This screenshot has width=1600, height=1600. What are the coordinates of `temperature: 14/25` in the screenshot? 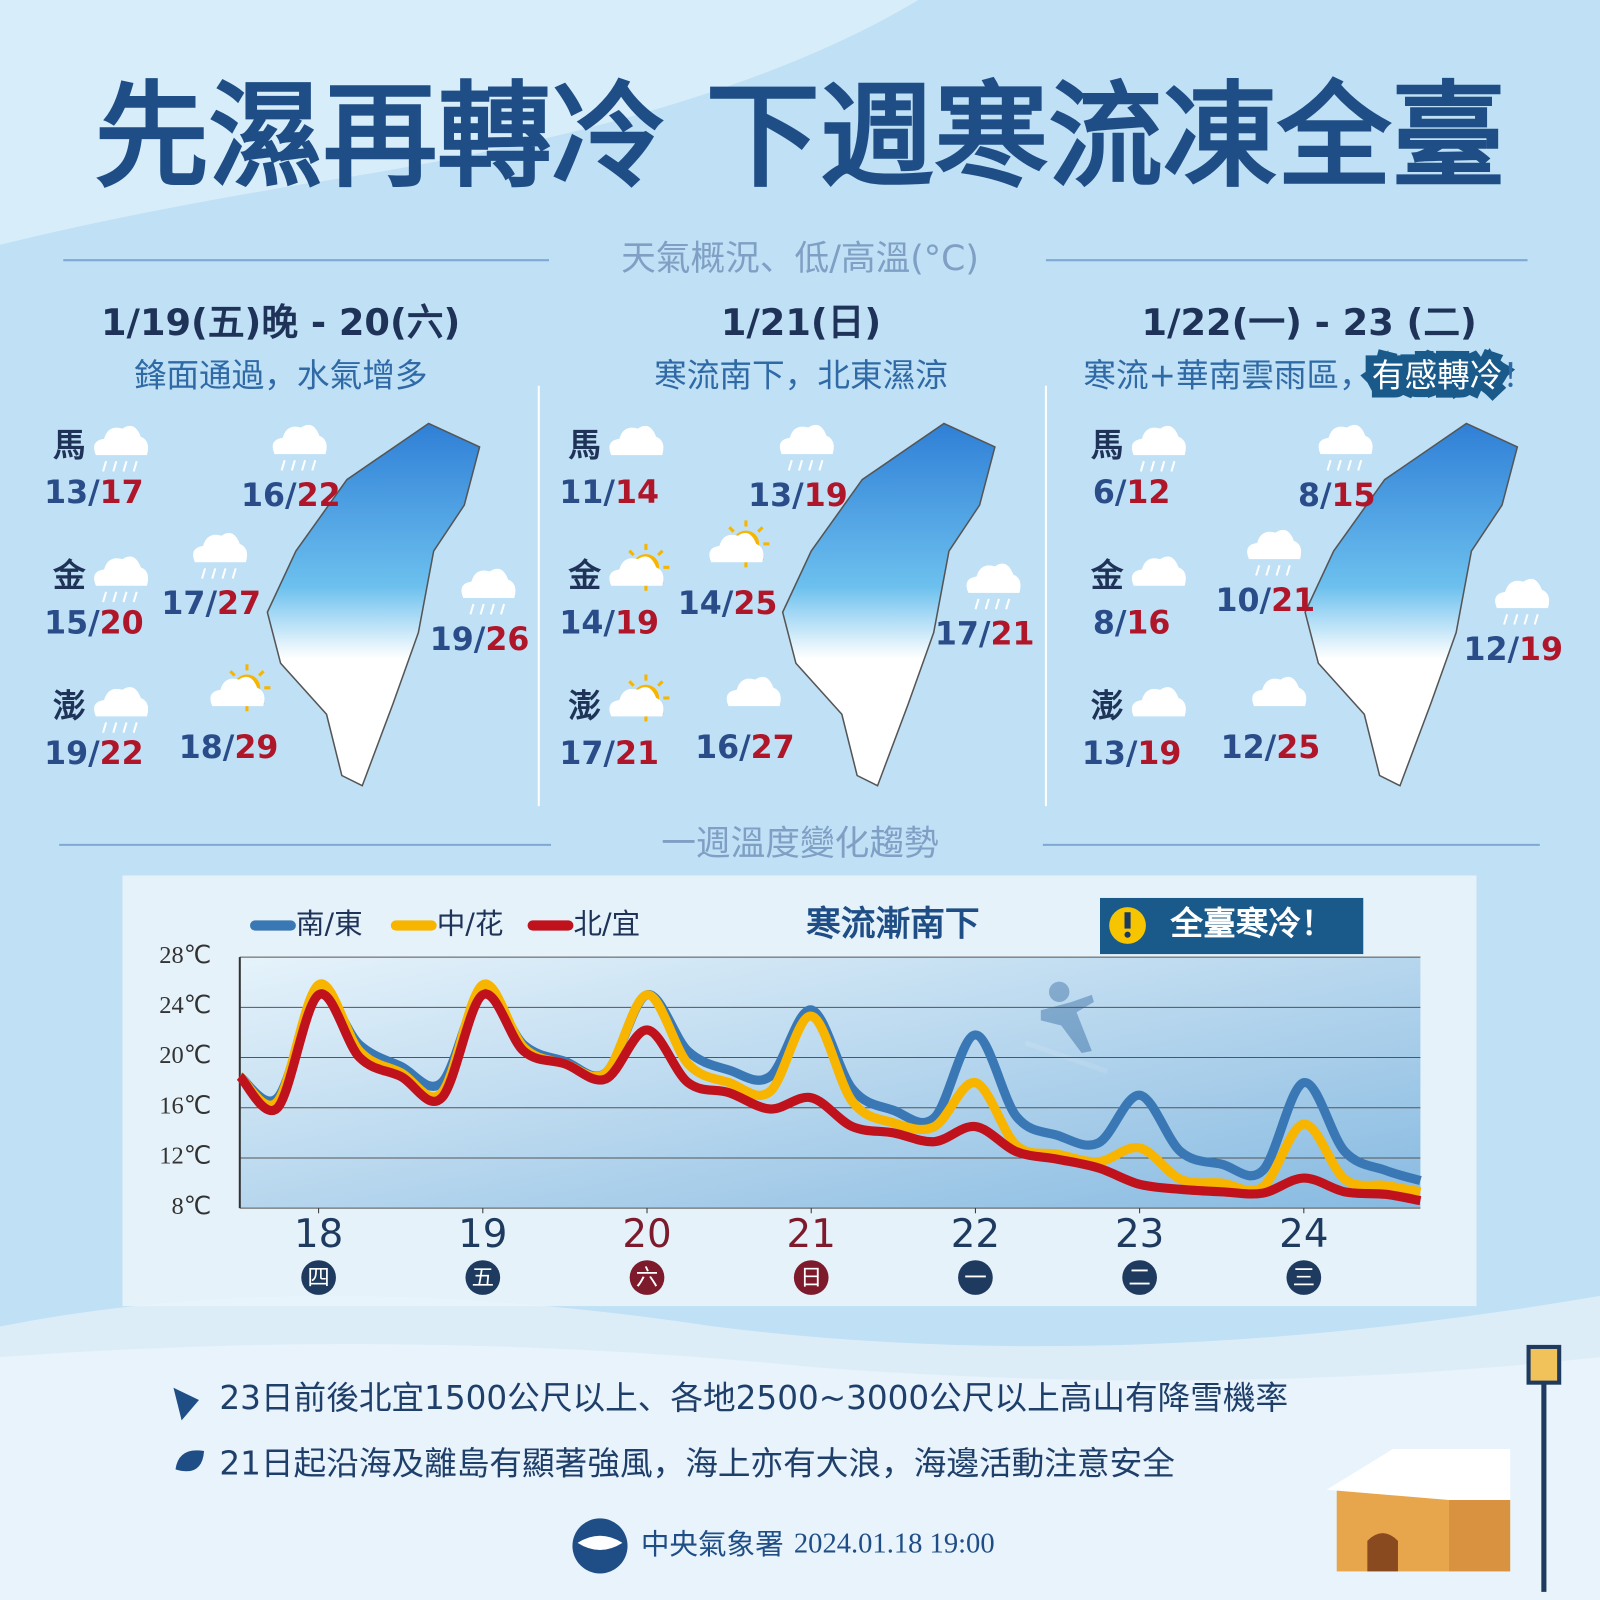 It's located at (728, 604).